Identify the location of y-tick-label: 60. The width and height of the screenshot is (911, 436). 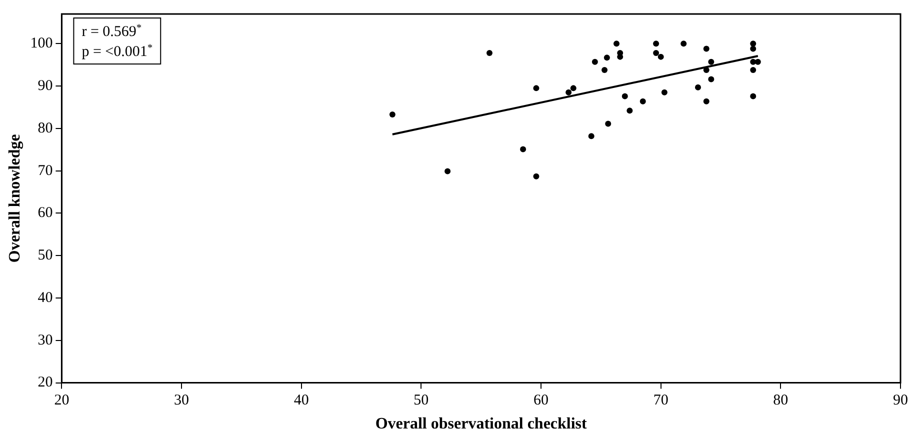
(45, 213).